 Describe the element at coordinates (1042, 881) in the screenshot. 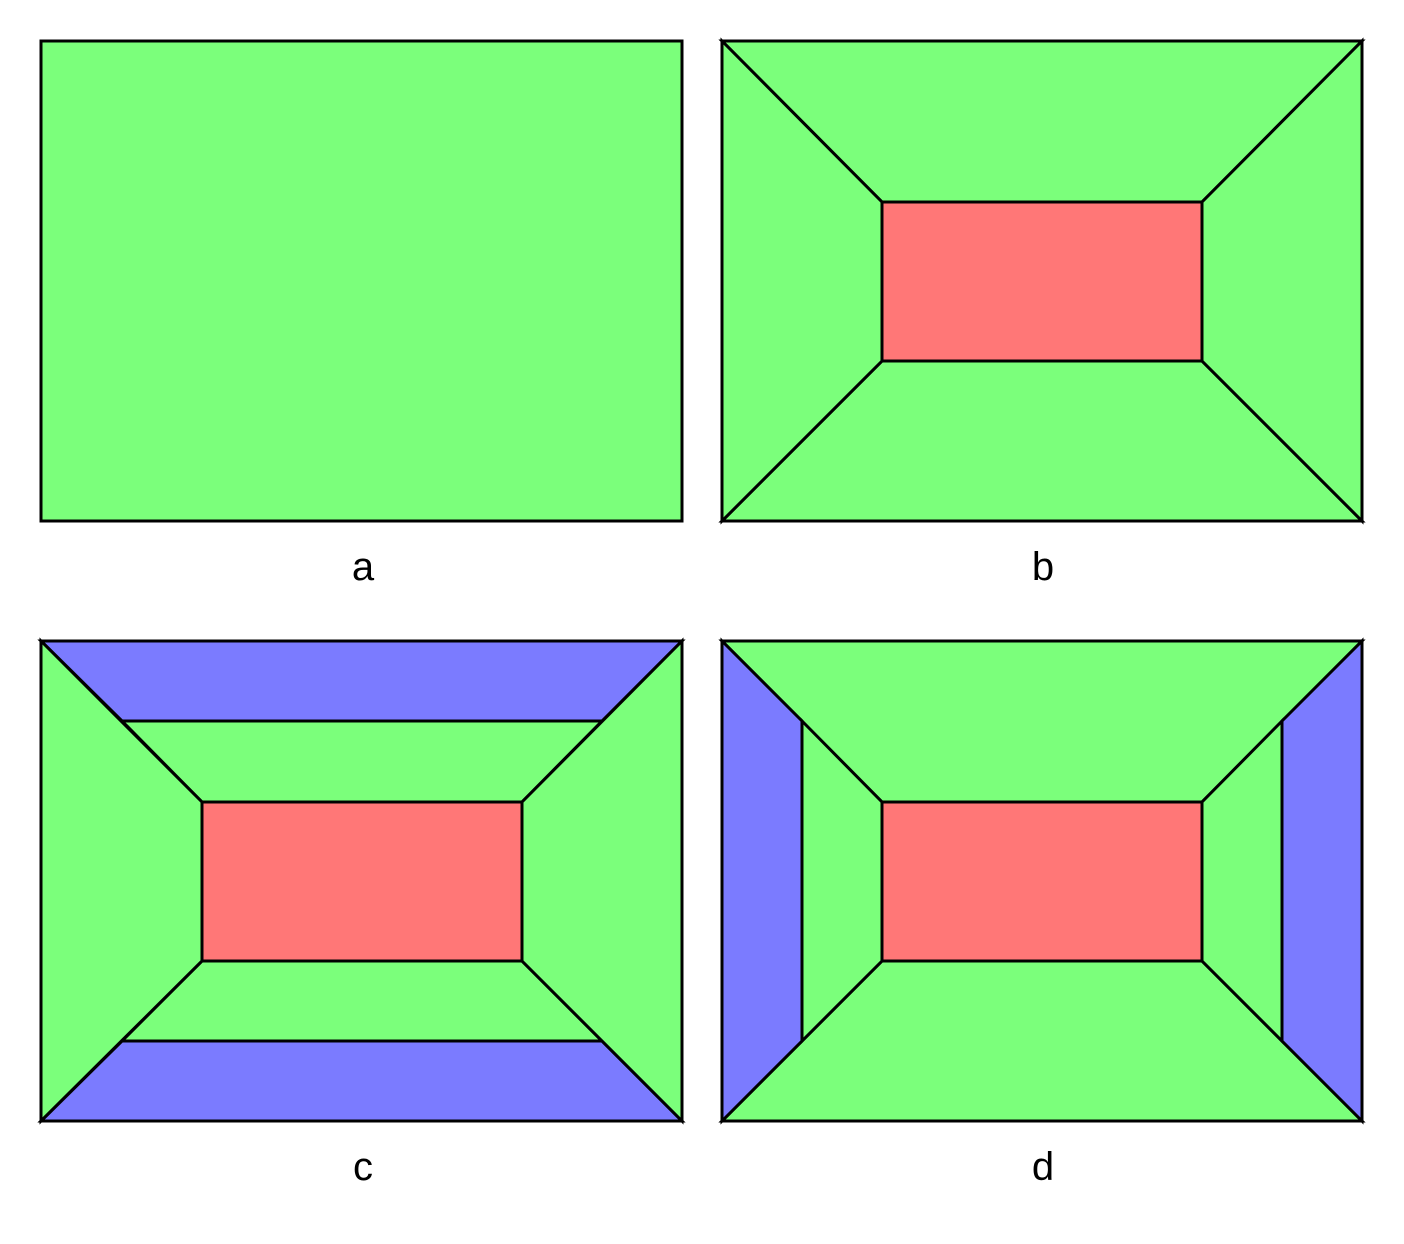

I see `panel-d-center-rectangle` at that location.